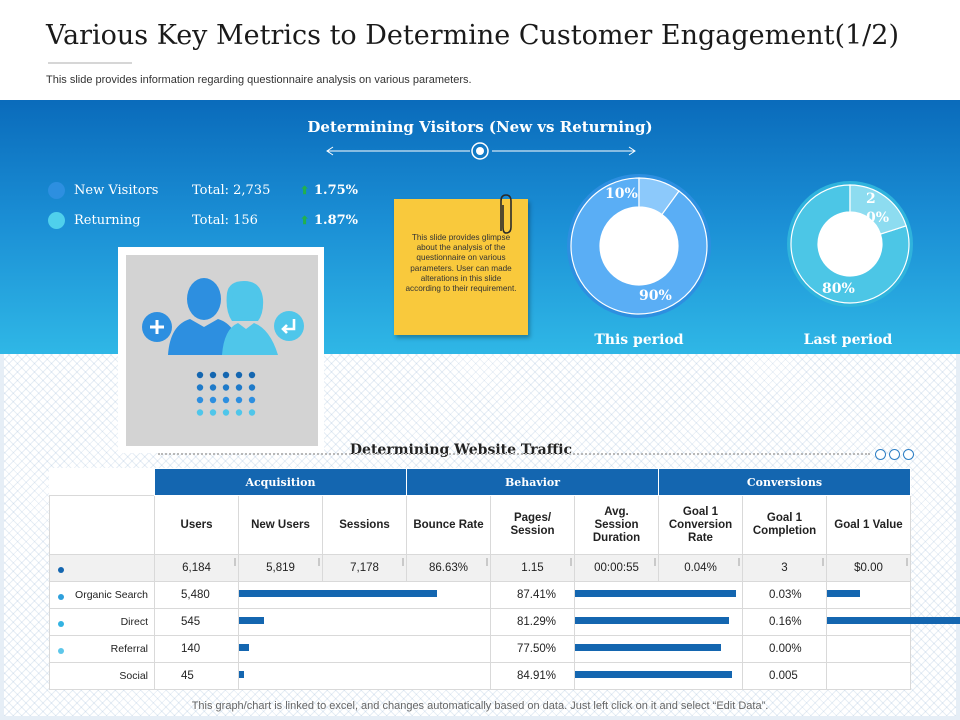 The height and width of the screenshot is (720, 960). What do you see at coordinates (639, 340) in the screenshot?
I see `this-period-label: This period` at bounding box center [639, 340].